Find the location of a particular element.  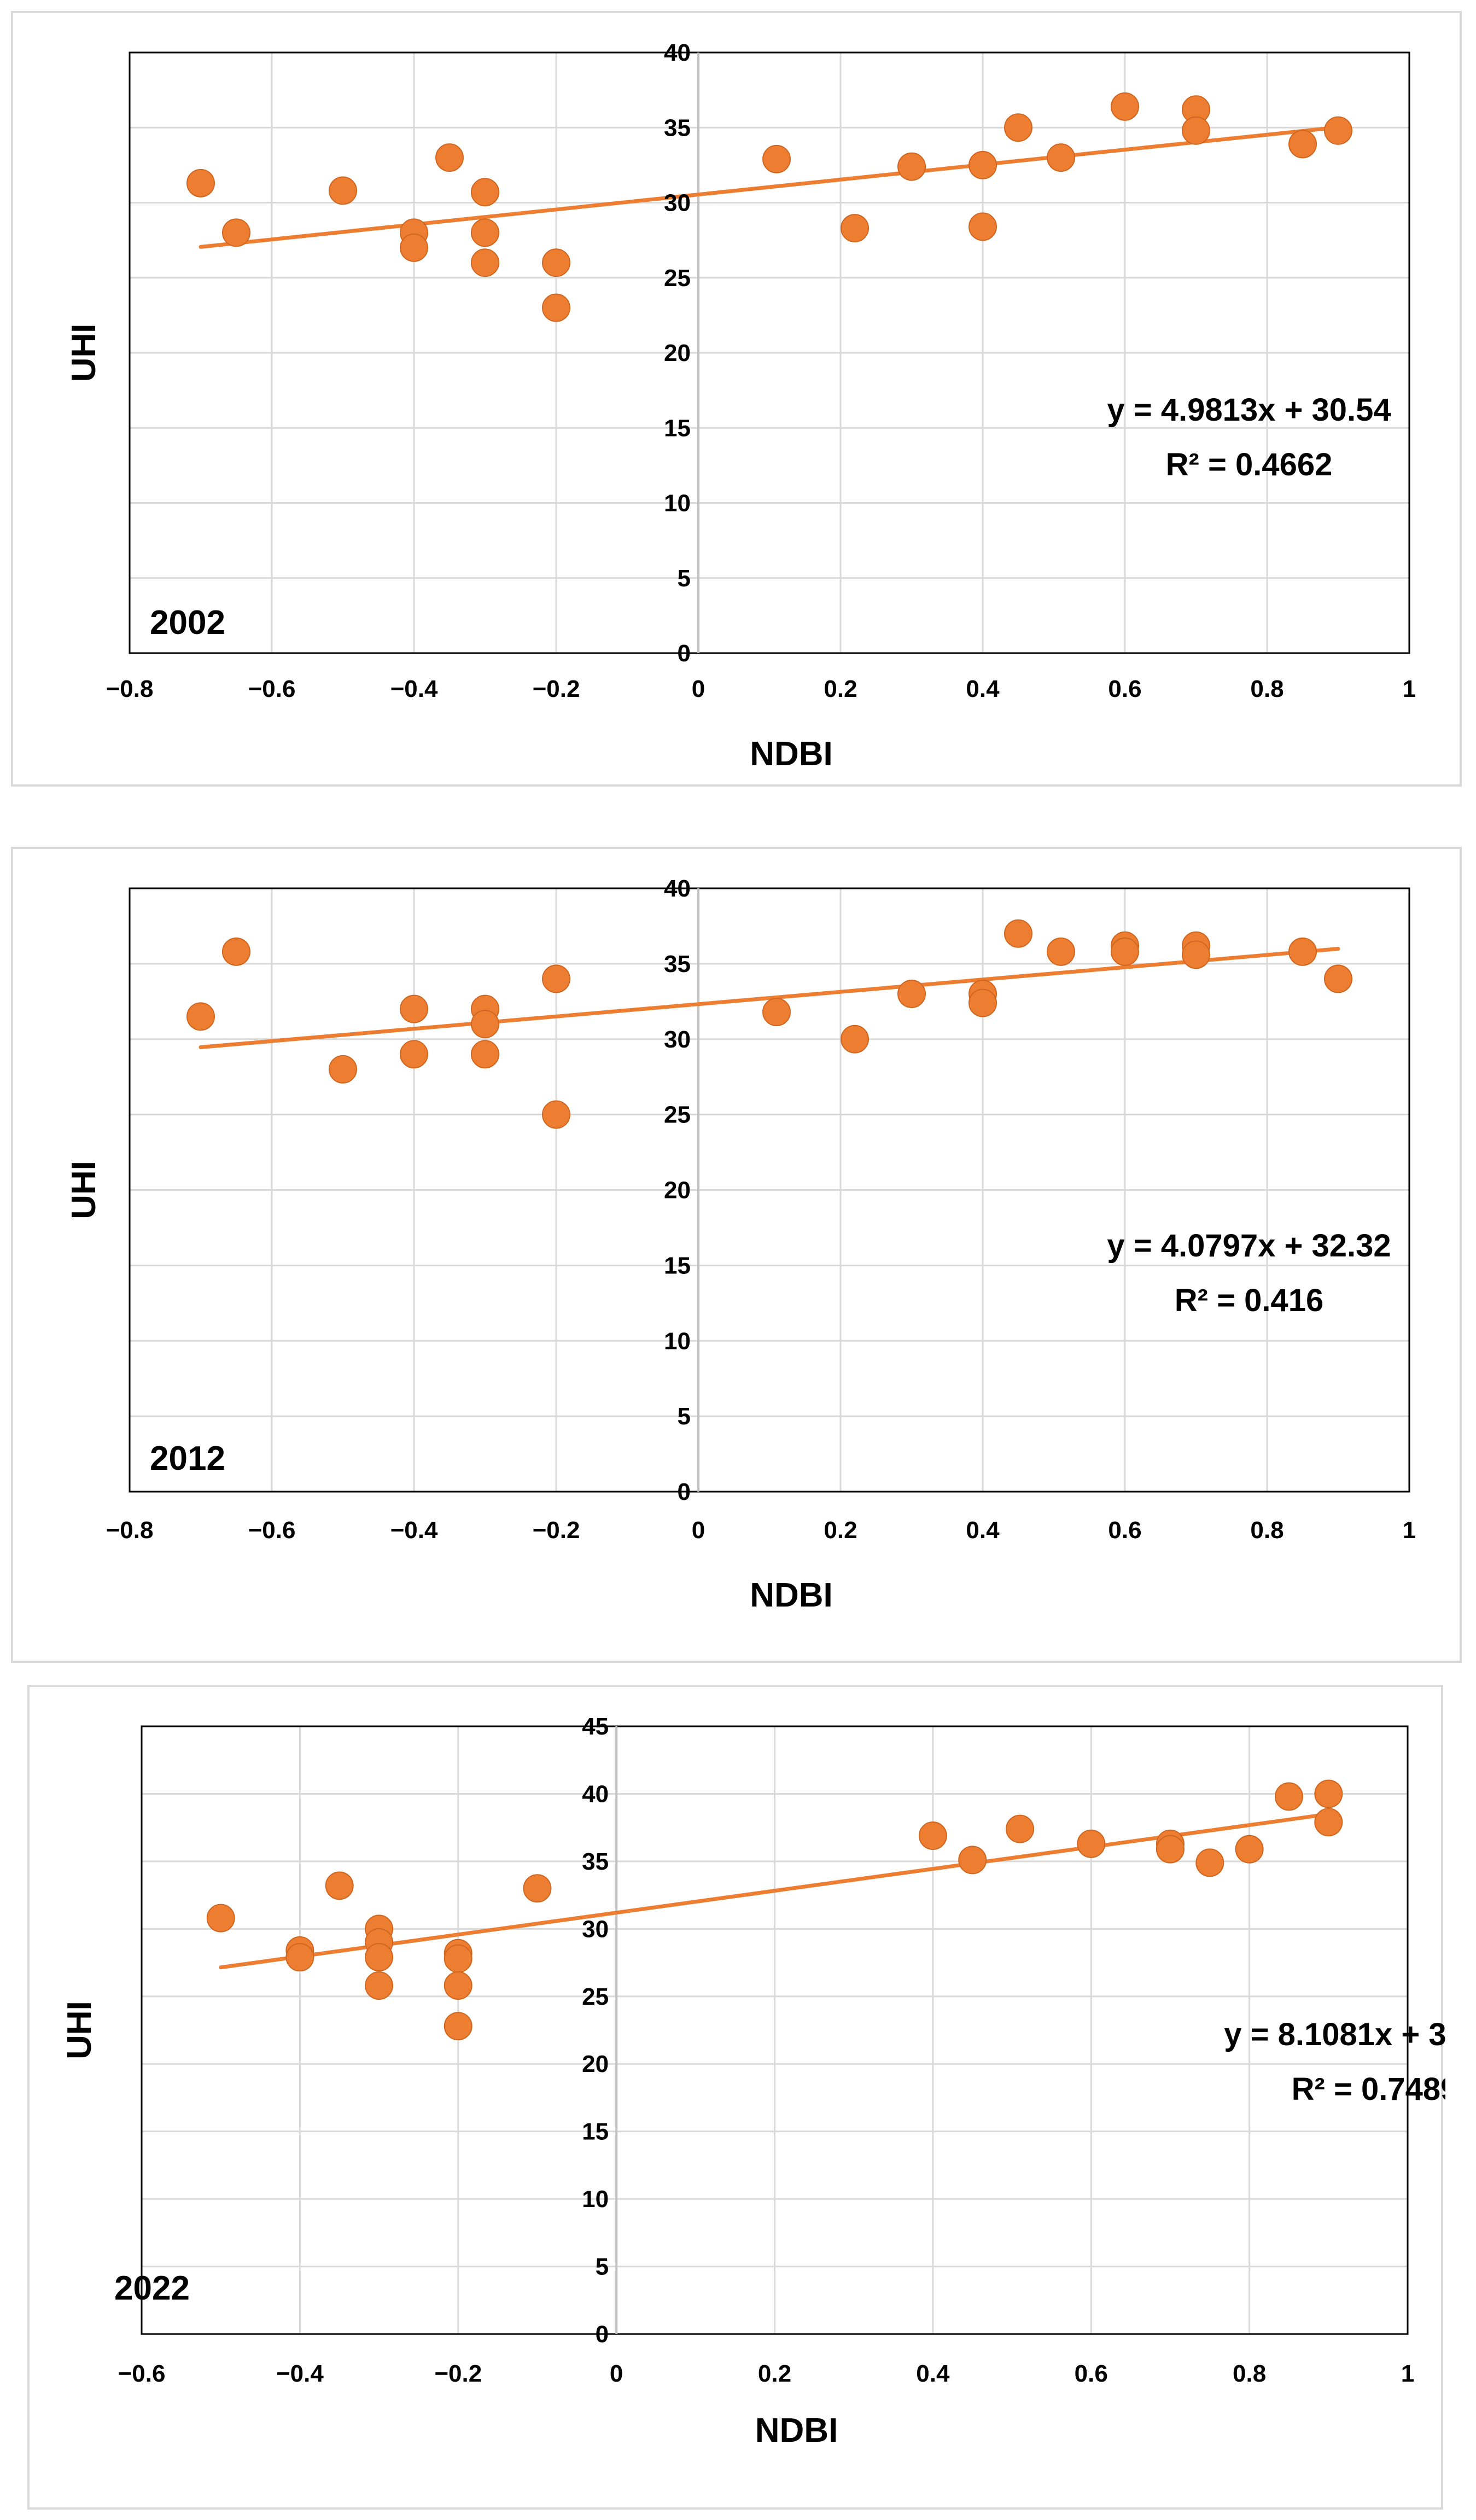

trend-equation: y = 4.9813x + 30.54 is located at coordinates (1249, 410).